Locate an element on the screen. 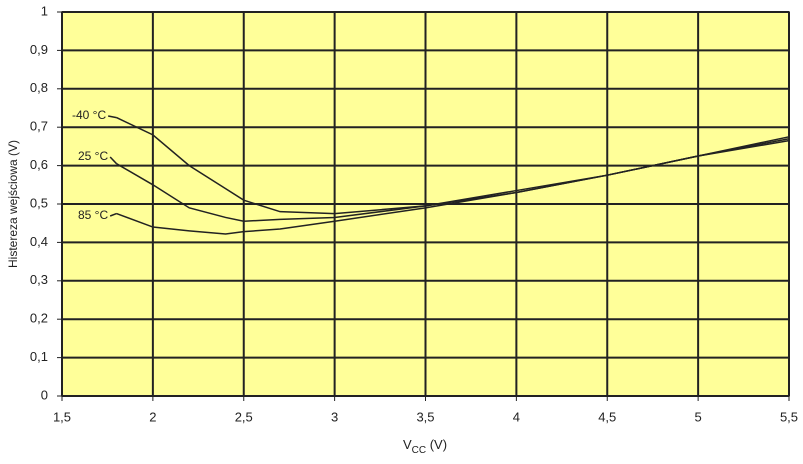 The width and height of the screenshot is (803, 464). x-label-main: V is located at coordinates (407, 444).